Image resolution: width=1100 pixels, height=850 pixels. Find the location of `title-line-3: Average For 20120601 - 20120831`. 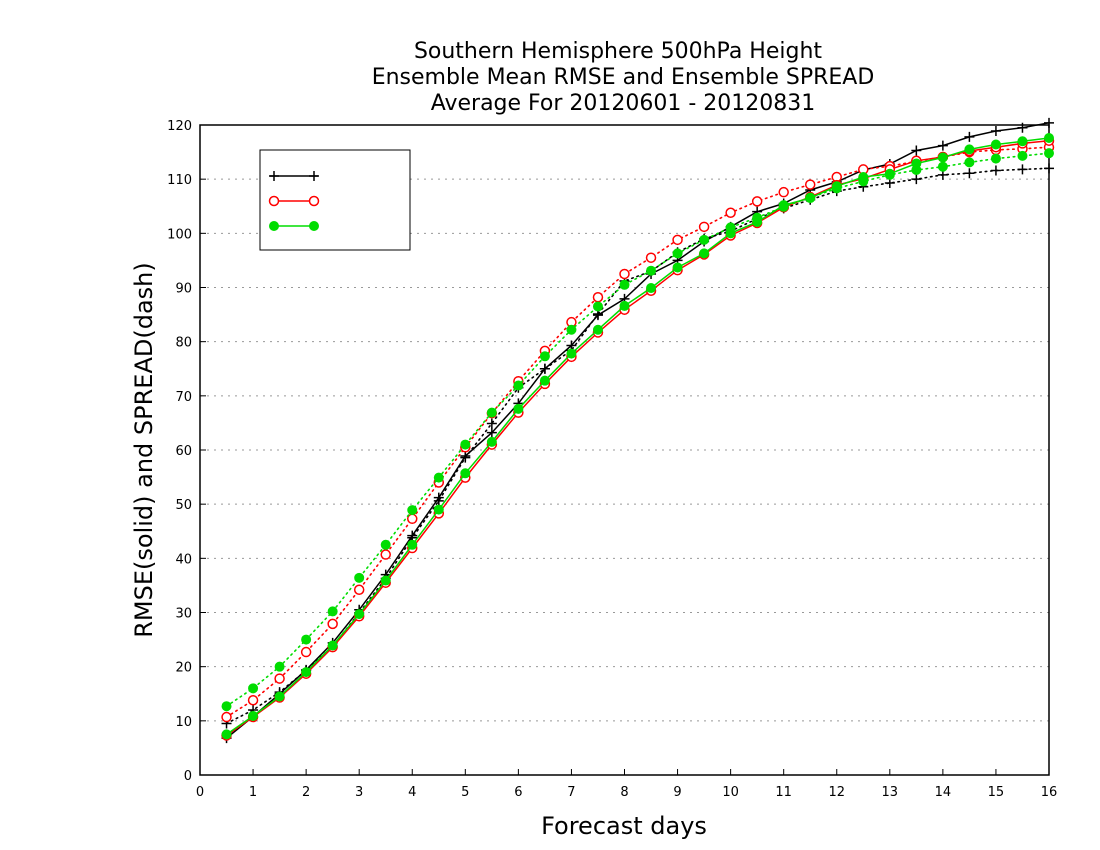

title-line-3: Average For 20120601 - 20120831 is located at coordinates (623, 103).